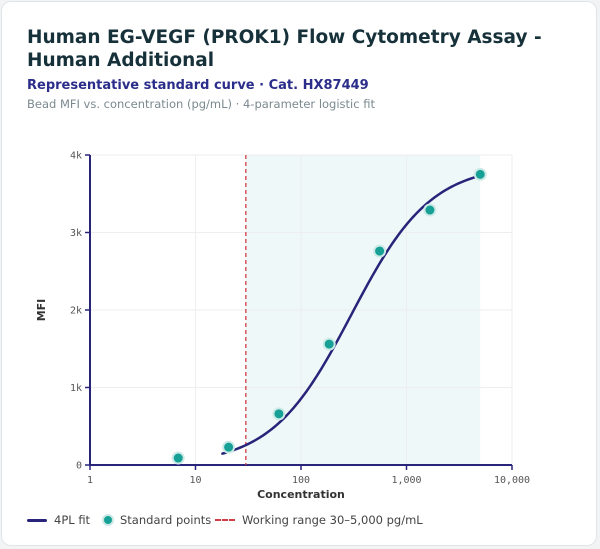  Describe the element at coordinates (512, 480) in the screenshot. I see `x-tick-label-4: 10,000` at that location.